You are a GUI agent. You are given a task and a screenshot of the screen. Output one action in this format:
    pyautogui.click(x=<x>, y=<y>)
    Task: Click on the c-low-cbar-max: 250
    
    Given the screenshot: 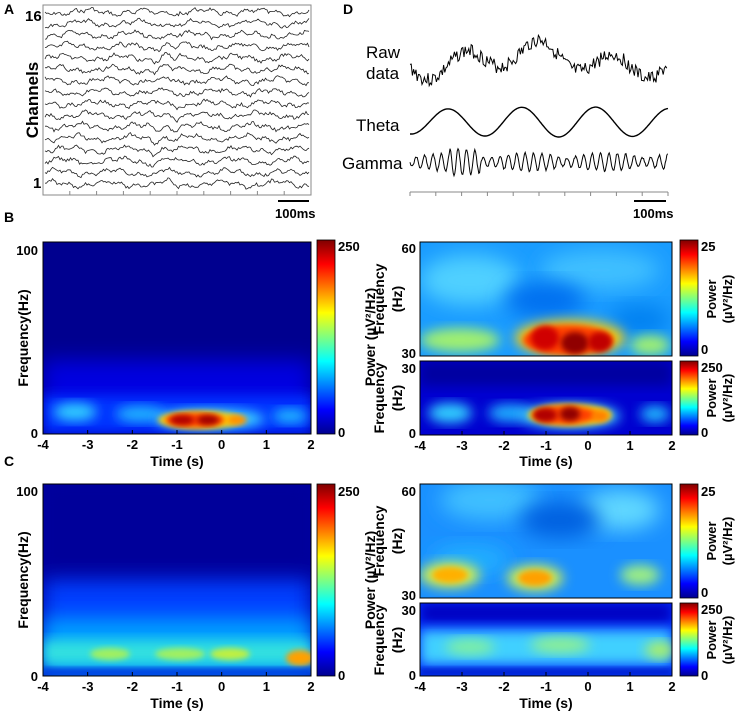 What is the action you would take?
    pyautogui.click(x=712, y=609)
    